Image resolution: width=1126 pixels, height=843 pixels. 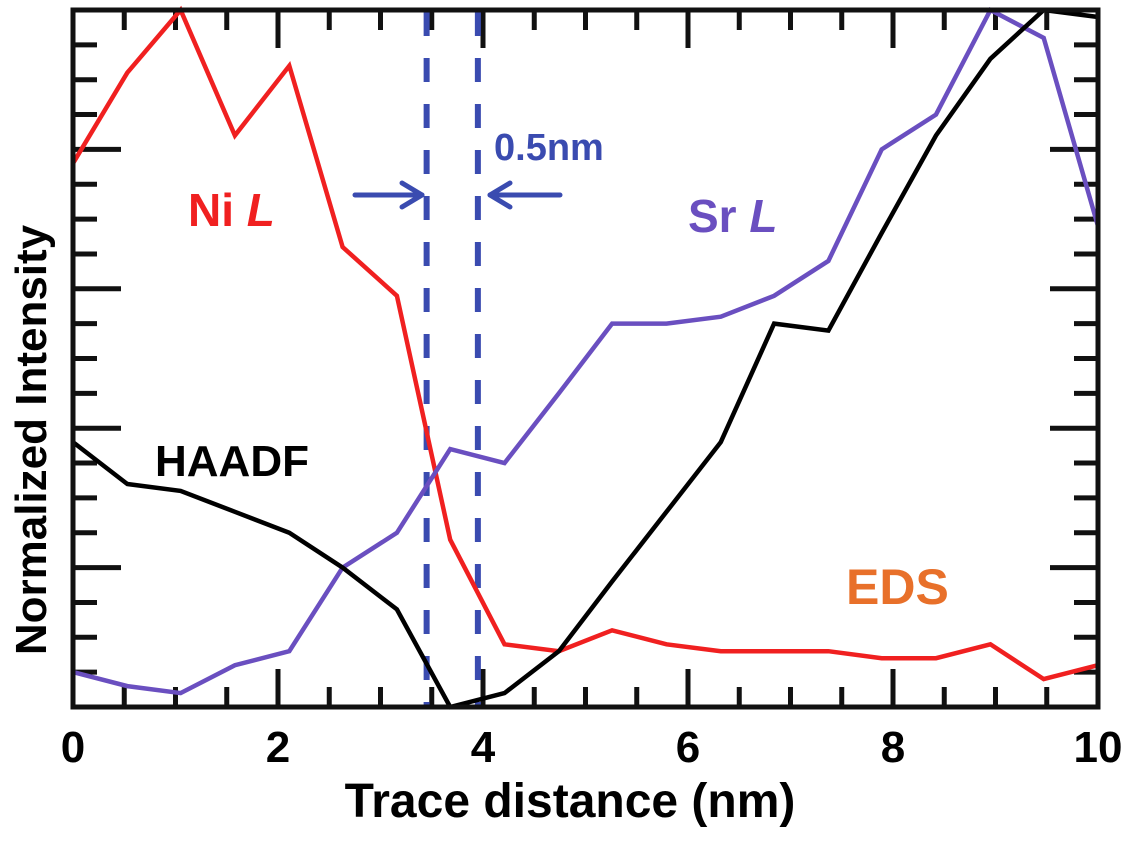 What do you see at coordinates (452, 358) in the screenshot?
I see `annotation-dashed-lines` at bounding box center [452, 358].